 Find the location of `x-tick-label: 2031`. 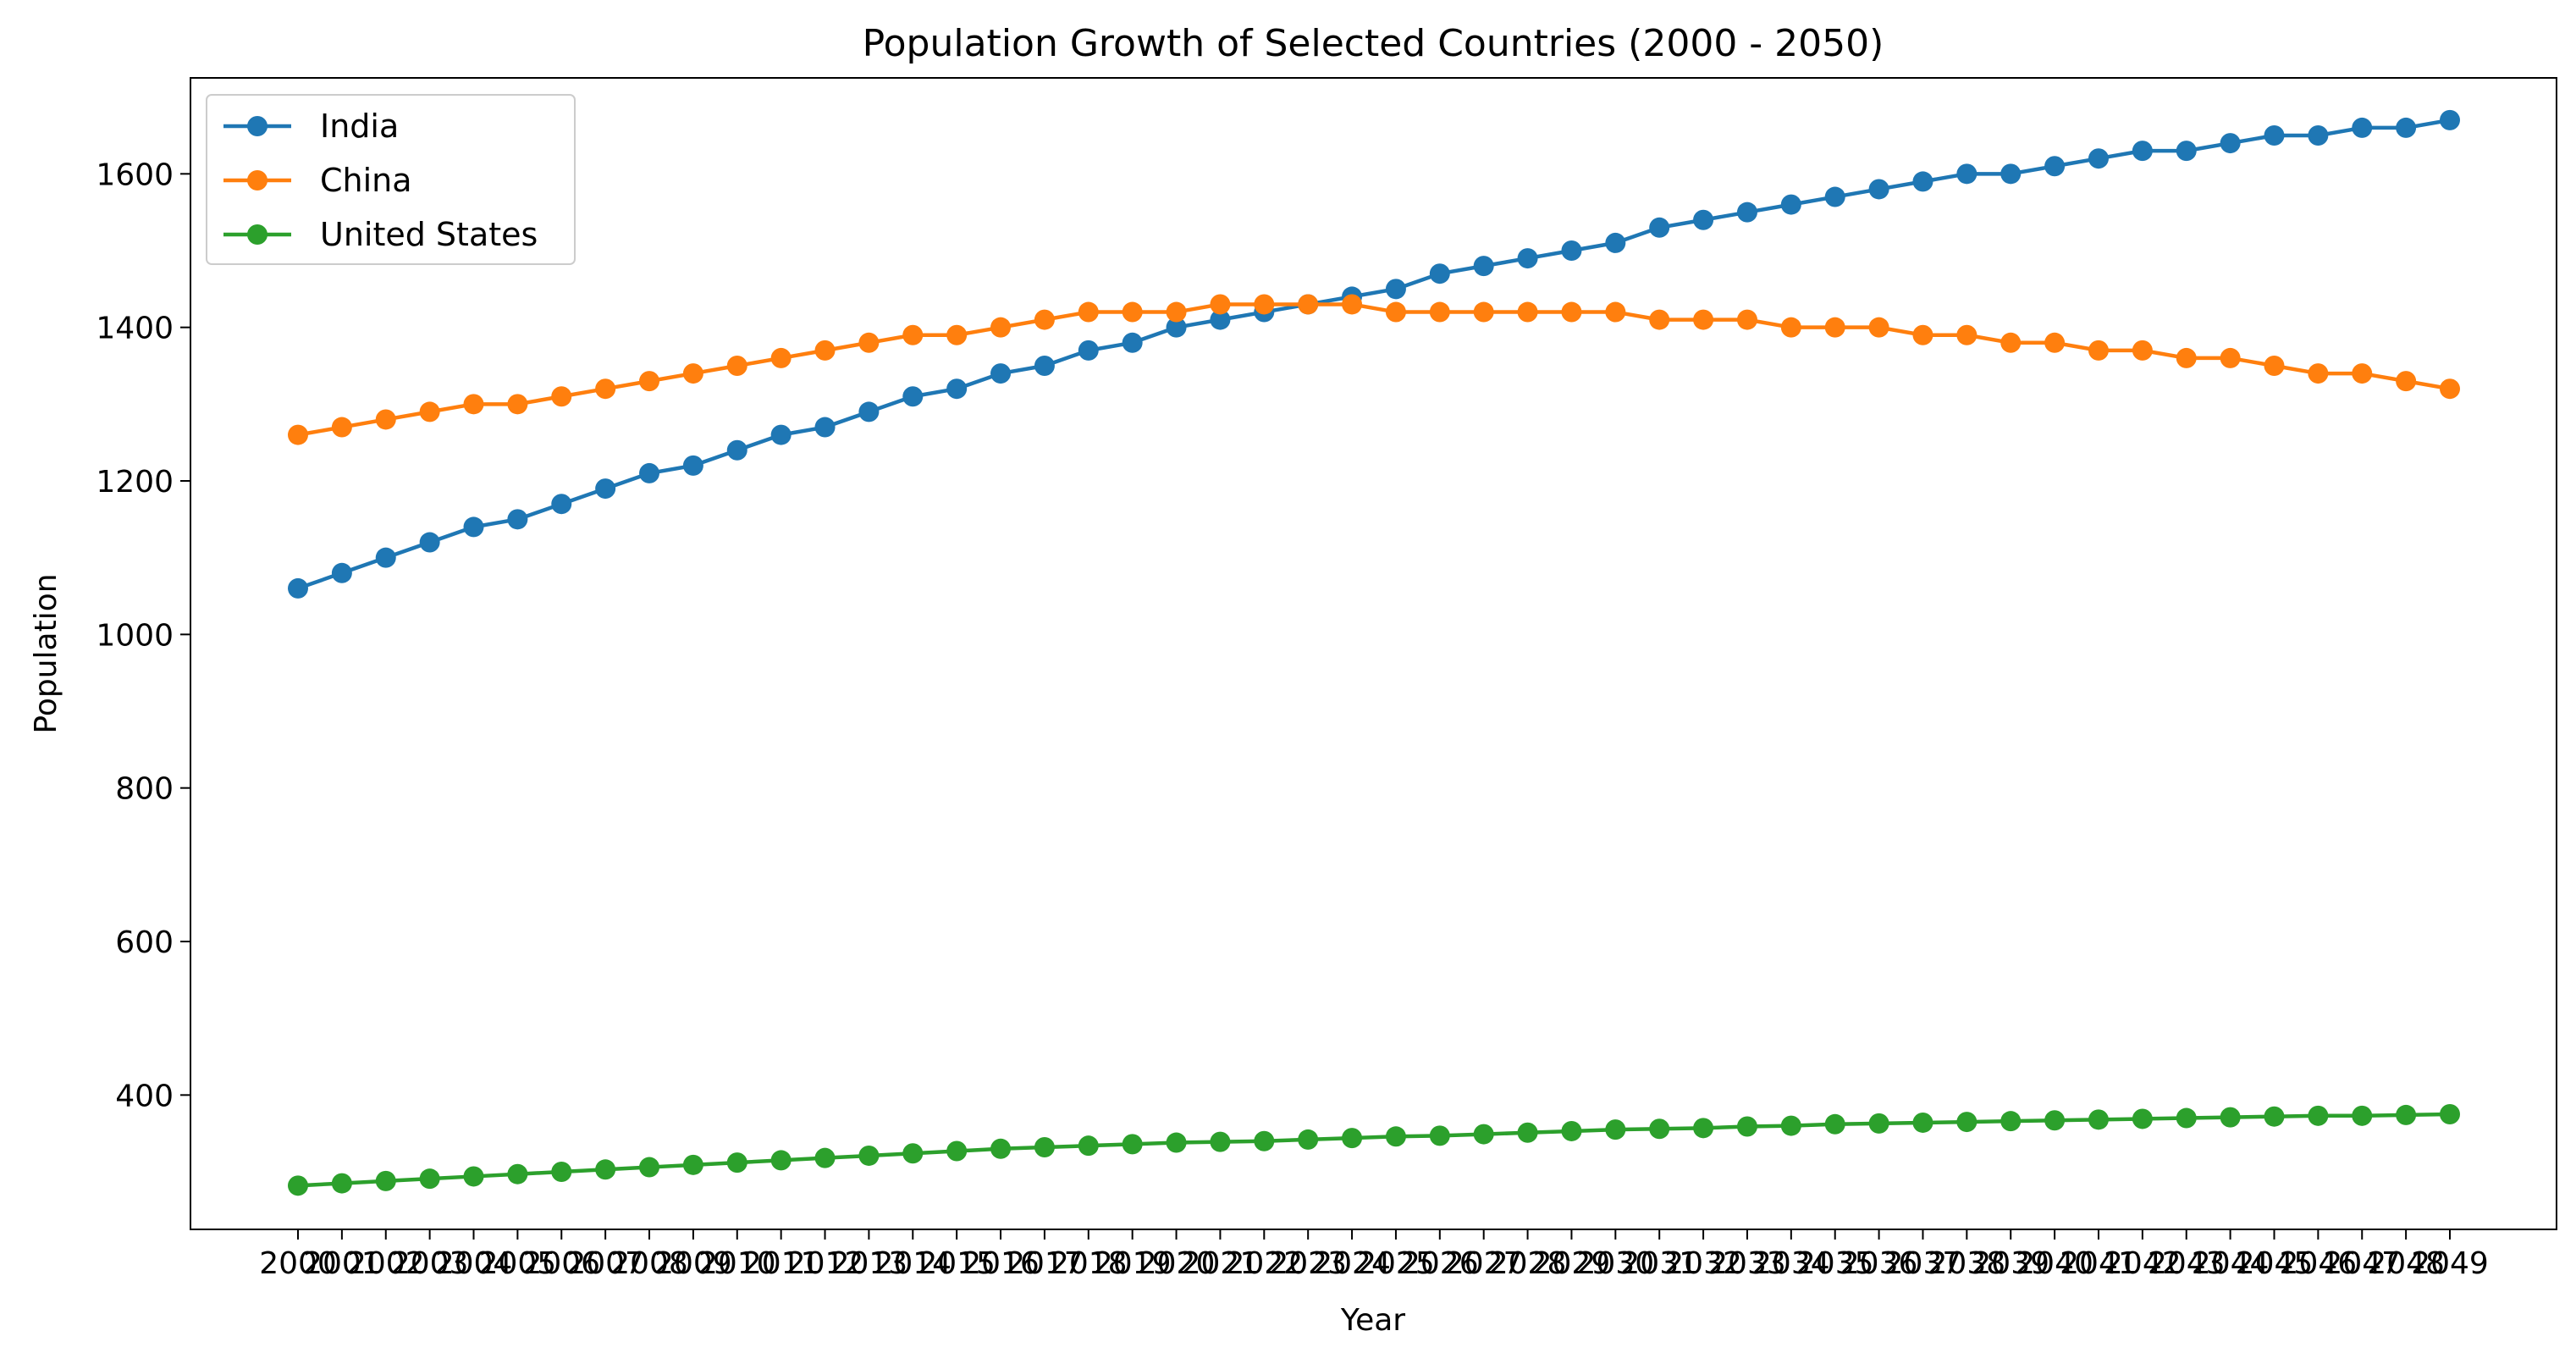

x-tick-label: 2031 is located at coordinates (1659, 1263).